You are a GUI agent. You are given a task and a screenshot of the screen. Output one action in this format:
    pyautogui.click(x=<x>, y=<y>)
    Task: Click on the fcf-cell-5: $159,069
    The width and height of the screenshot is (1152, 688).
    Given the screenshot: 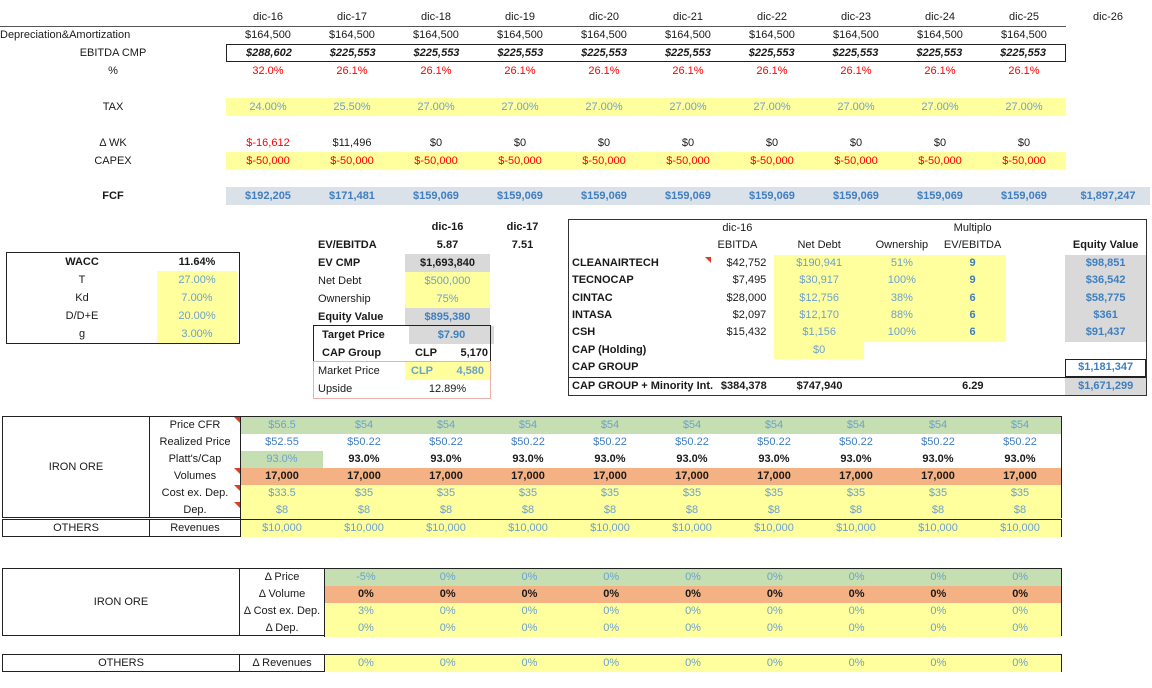 What is the action you would take?
    pyautogui.click(x=688, y=196)
    